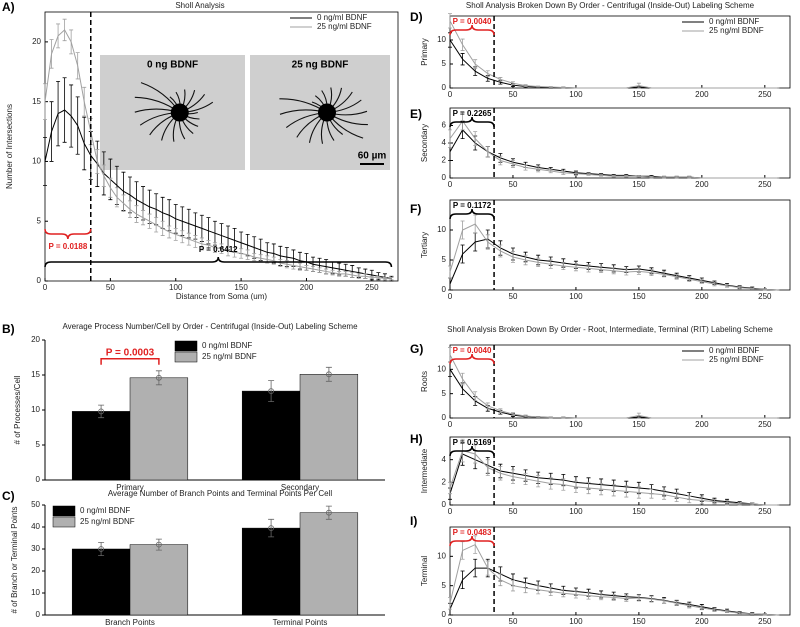 The image size is (800, 627). I want to click on inset-label: 0 ng BDNF, so click(172, 65).